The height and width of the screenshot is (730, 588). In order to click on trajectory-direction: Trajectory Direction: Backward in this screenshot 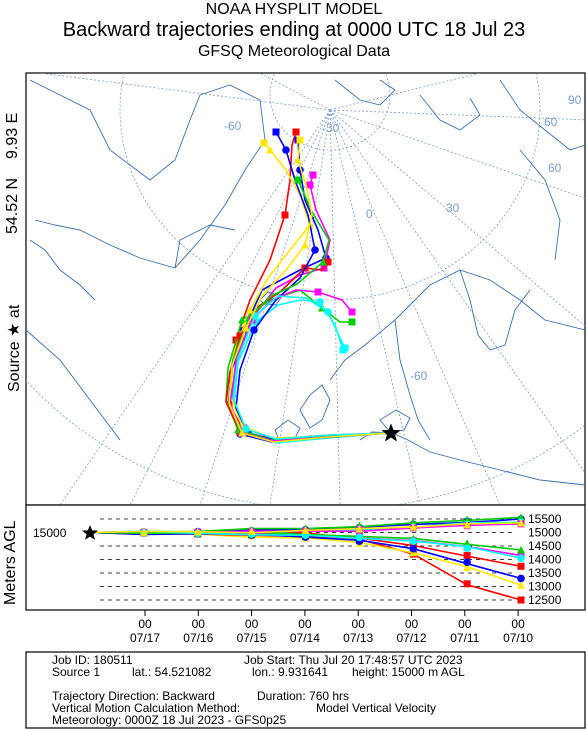, I will do `click(133, 696)`.